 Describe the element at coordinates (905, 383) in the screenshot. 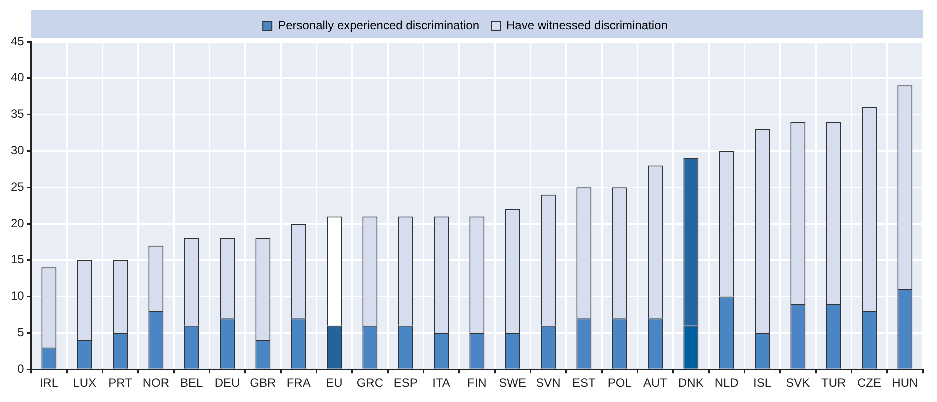

I see `x-tick-label: HUN` at that location.